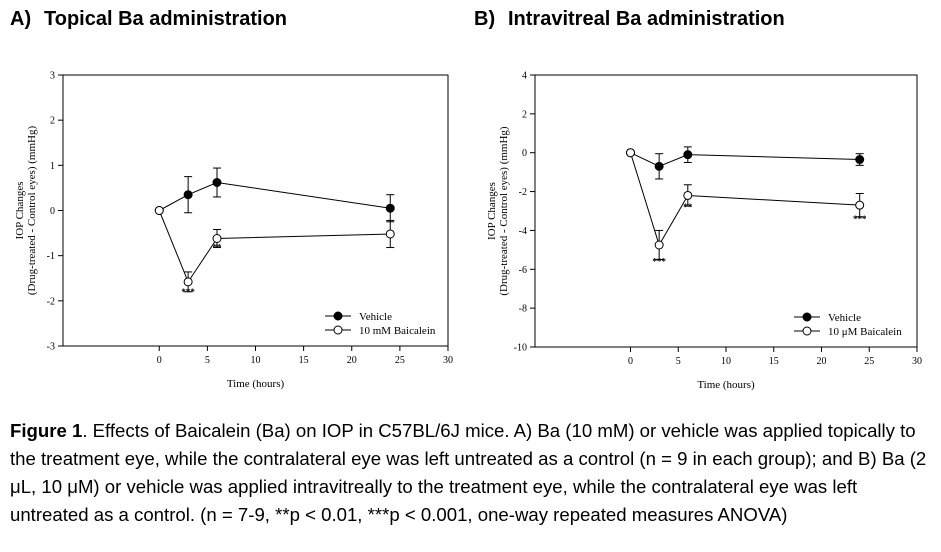 The height and width of the screenshot is (552, 941). What do you see at coordinates (524, 153) in the screenshot?
I see `panel-b-y-tick-label: 0` at bounding box center [524, 153].